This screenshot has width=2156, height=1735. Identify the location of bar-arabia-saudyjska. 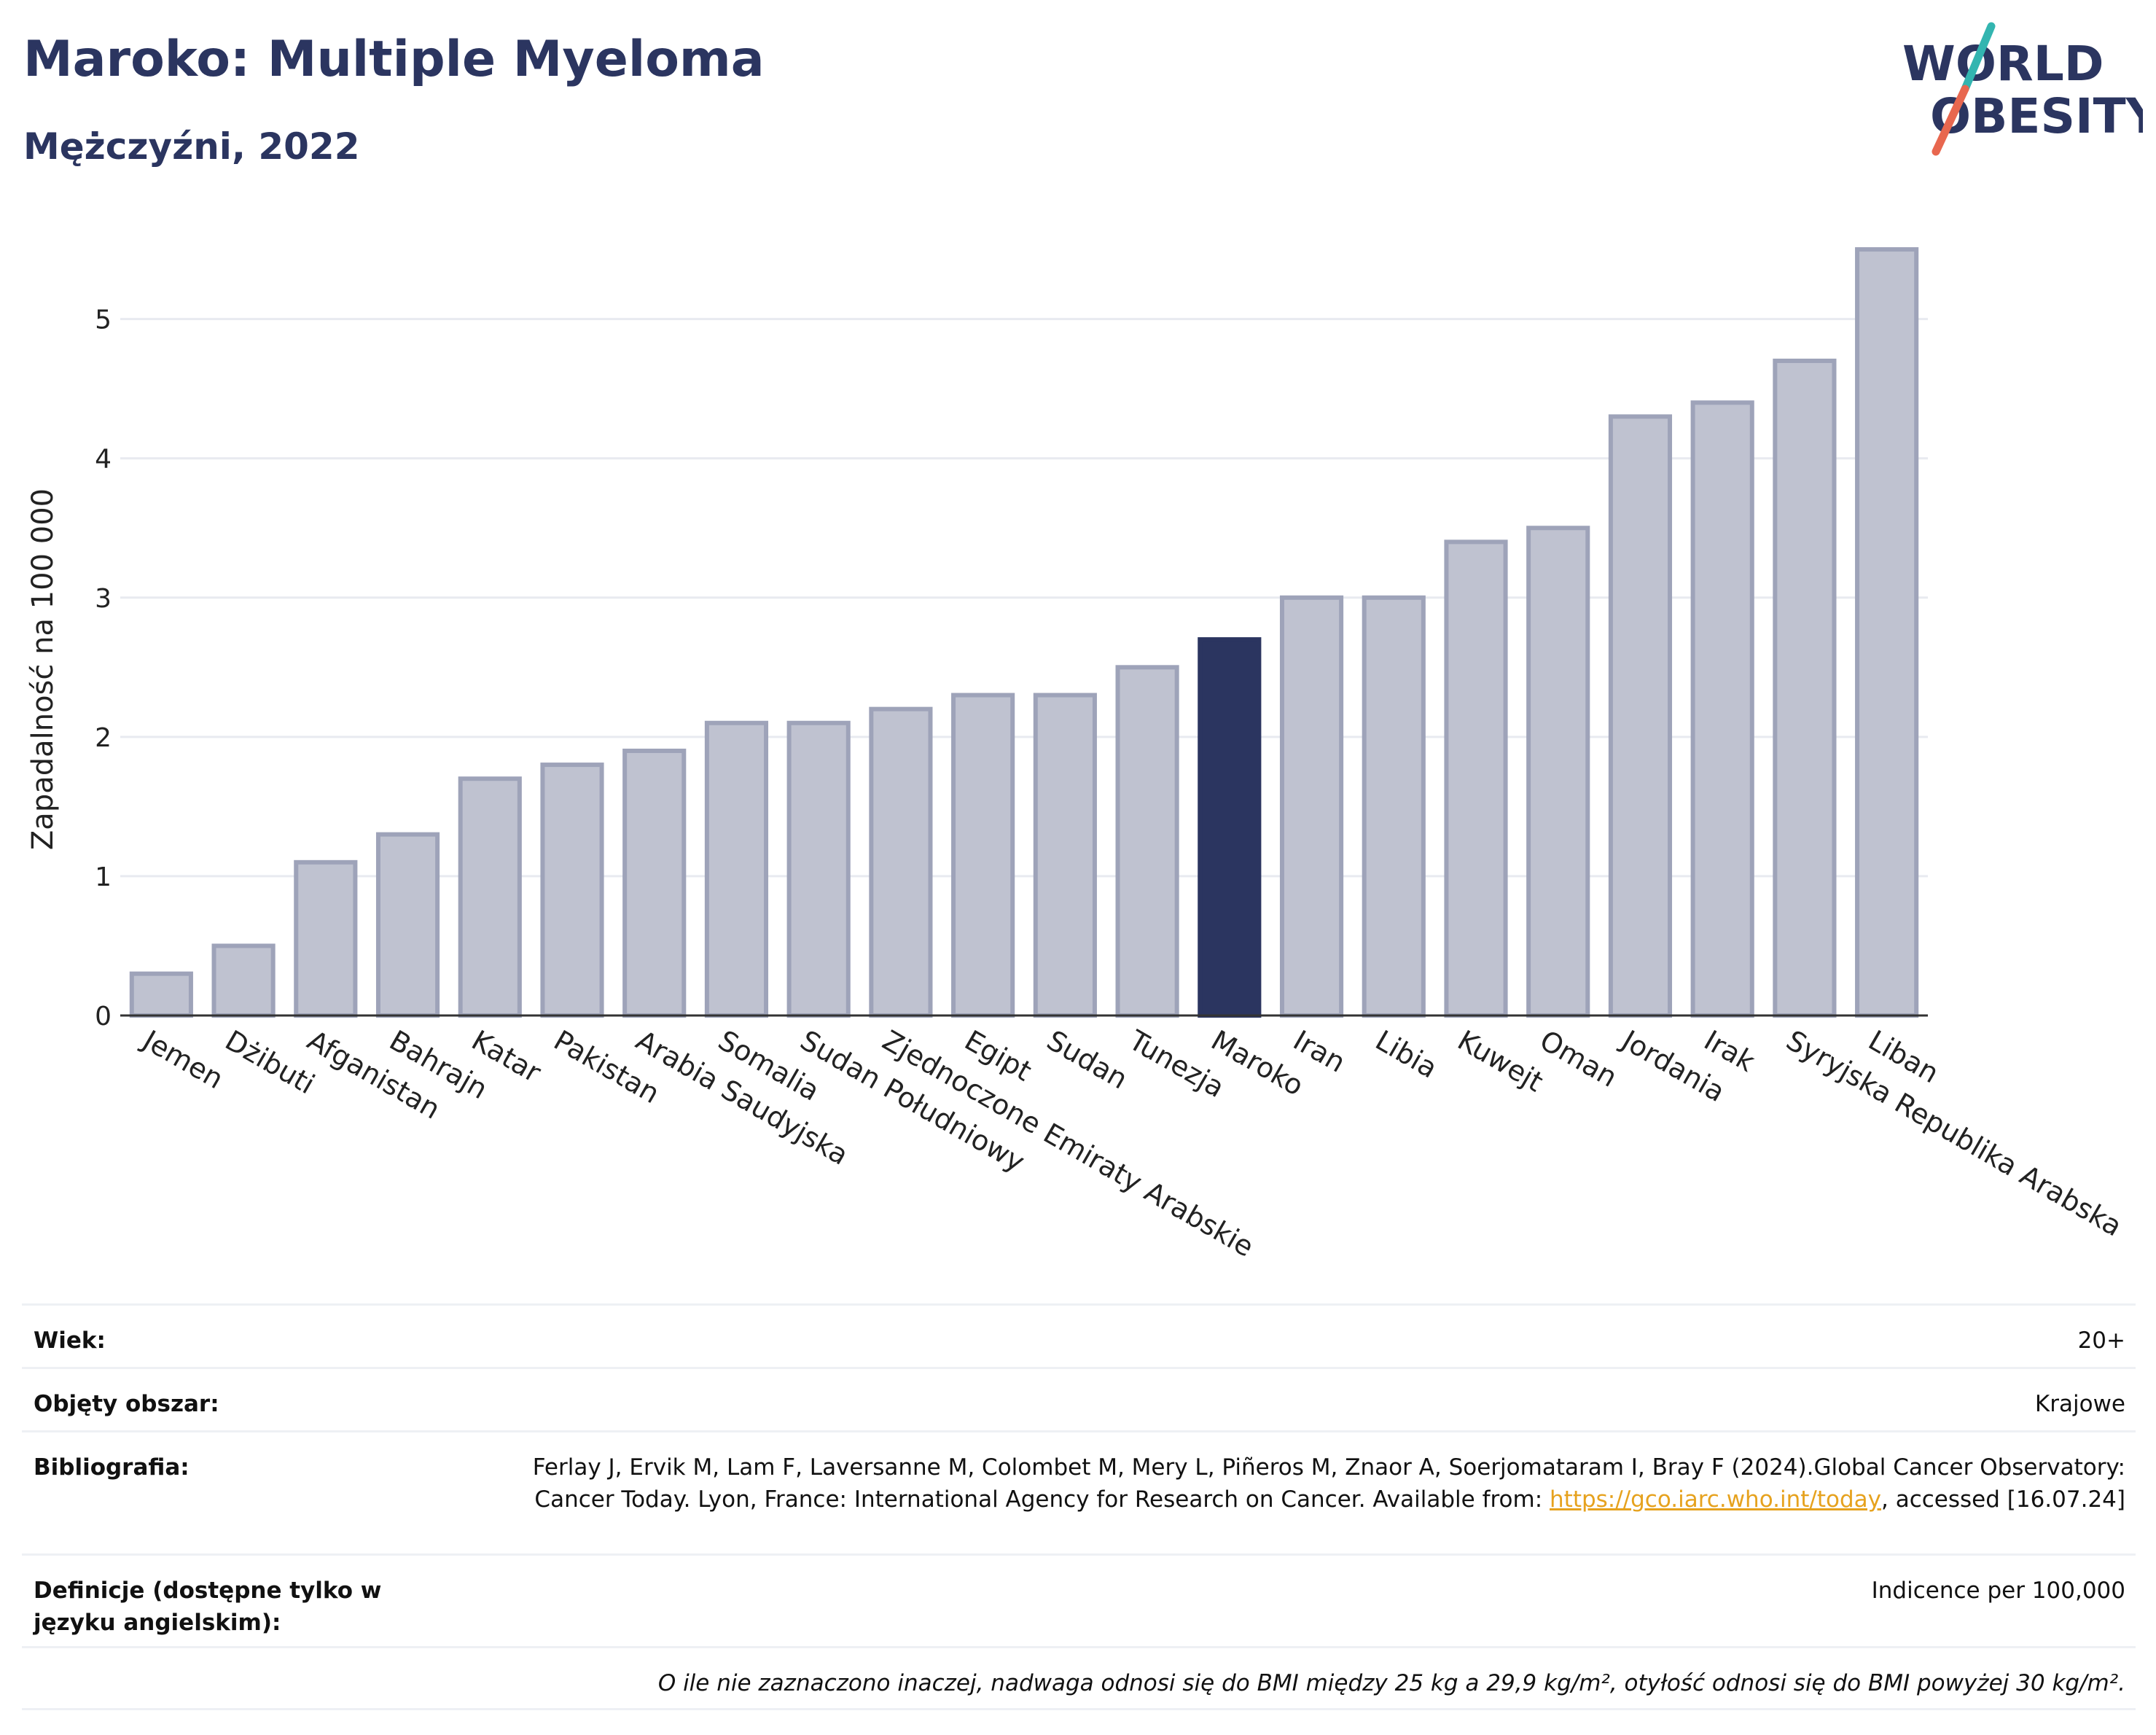
(655, 883).